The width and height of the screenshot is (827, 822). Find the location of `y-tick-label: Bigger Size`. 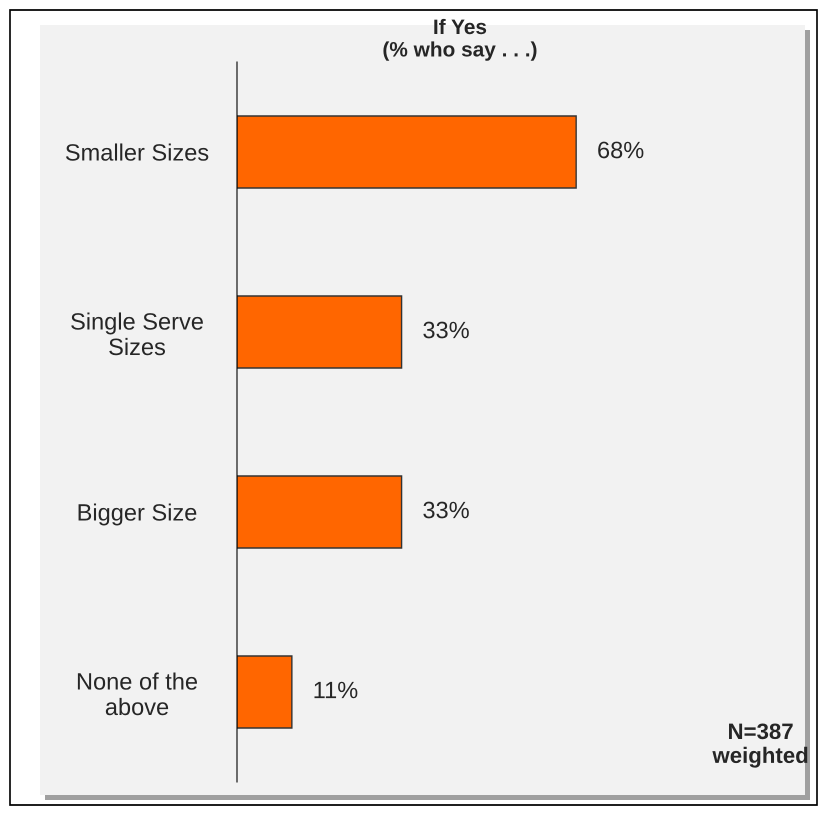

y-tick-label: Bigger Size is located at coordinates (137, 514).